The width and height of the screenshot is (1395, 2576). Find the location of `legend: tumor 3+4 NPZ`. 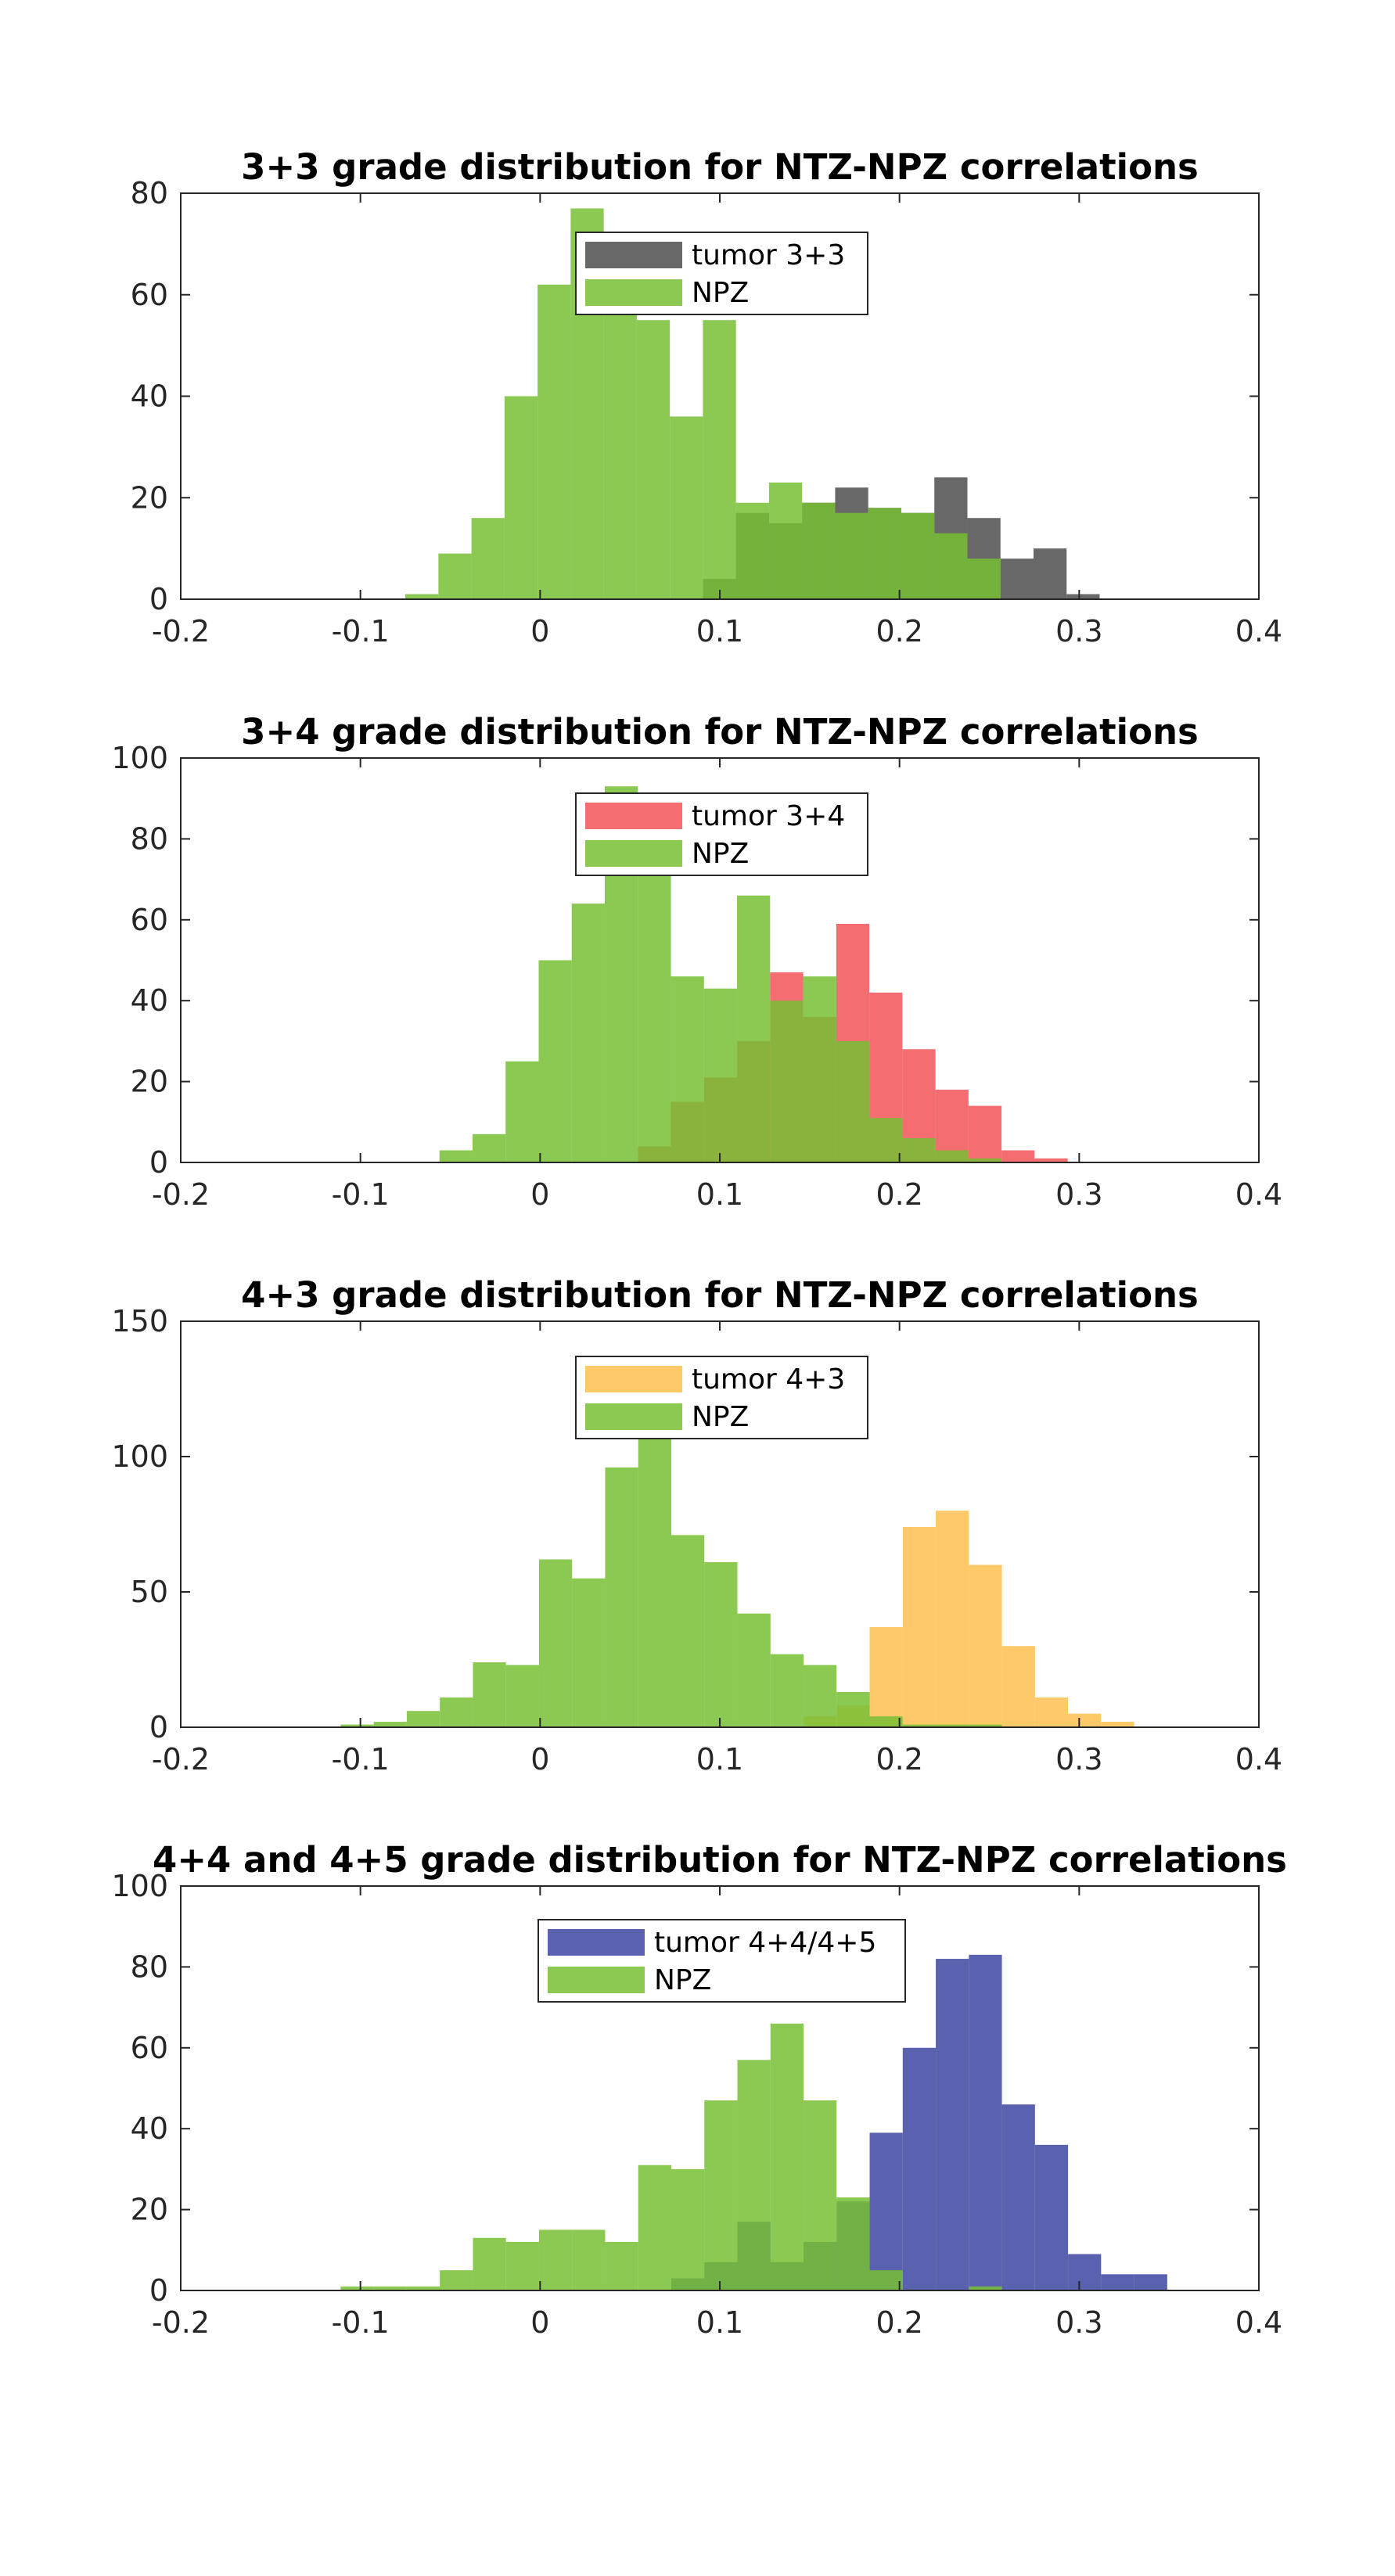

legend: tumor 3+4 NPZ is located at coordinates (721, 834).